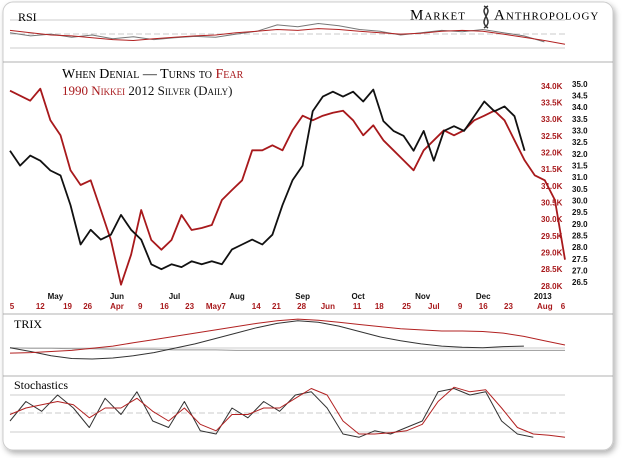 This screenshot has height=458, width=640. Describe the element at coordinates (434, 306) in the screenshot. I see `x2-tick-label: Jul` at that location.